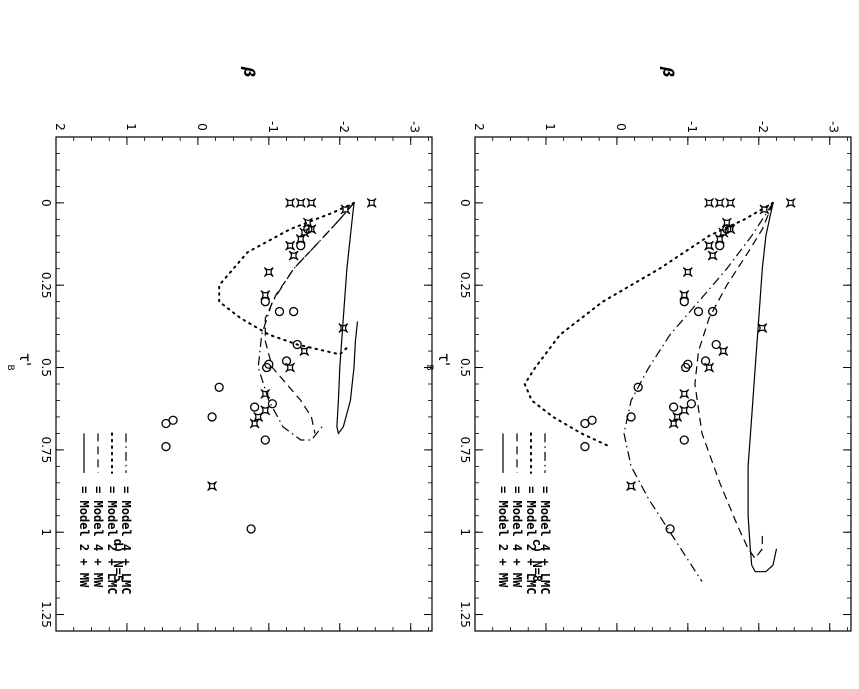  Describe the element at coordinates (273, 127) in the screenshot. I see `beta-tick-label: -1` at that location.